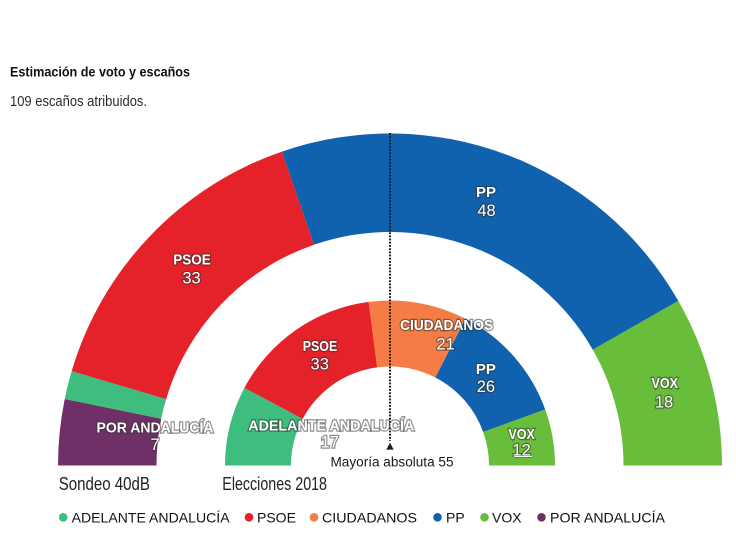  I want to click on svg-text: Mayoría absoluta 55, so click(392, 462).